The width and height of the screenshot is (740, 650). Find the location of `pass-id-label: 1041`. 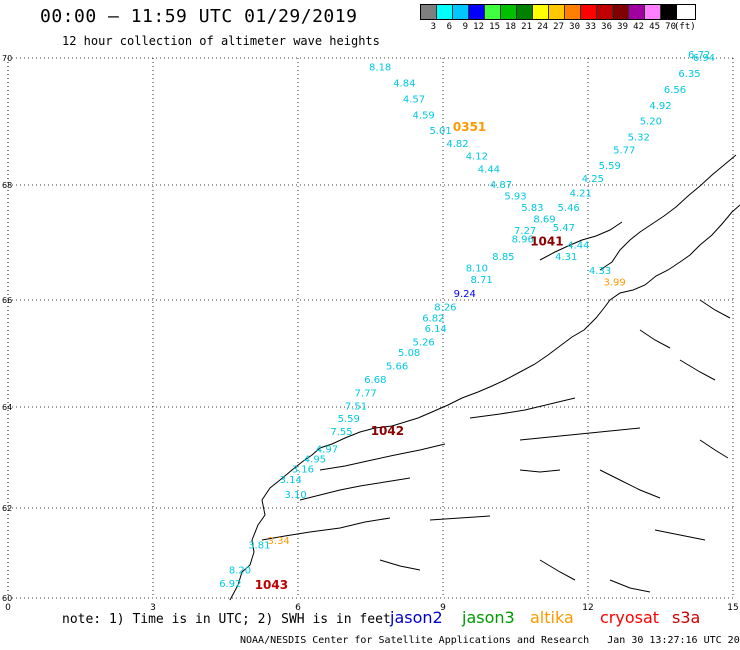

pass-id-label: 1041 is located at coordinates (546, 241).